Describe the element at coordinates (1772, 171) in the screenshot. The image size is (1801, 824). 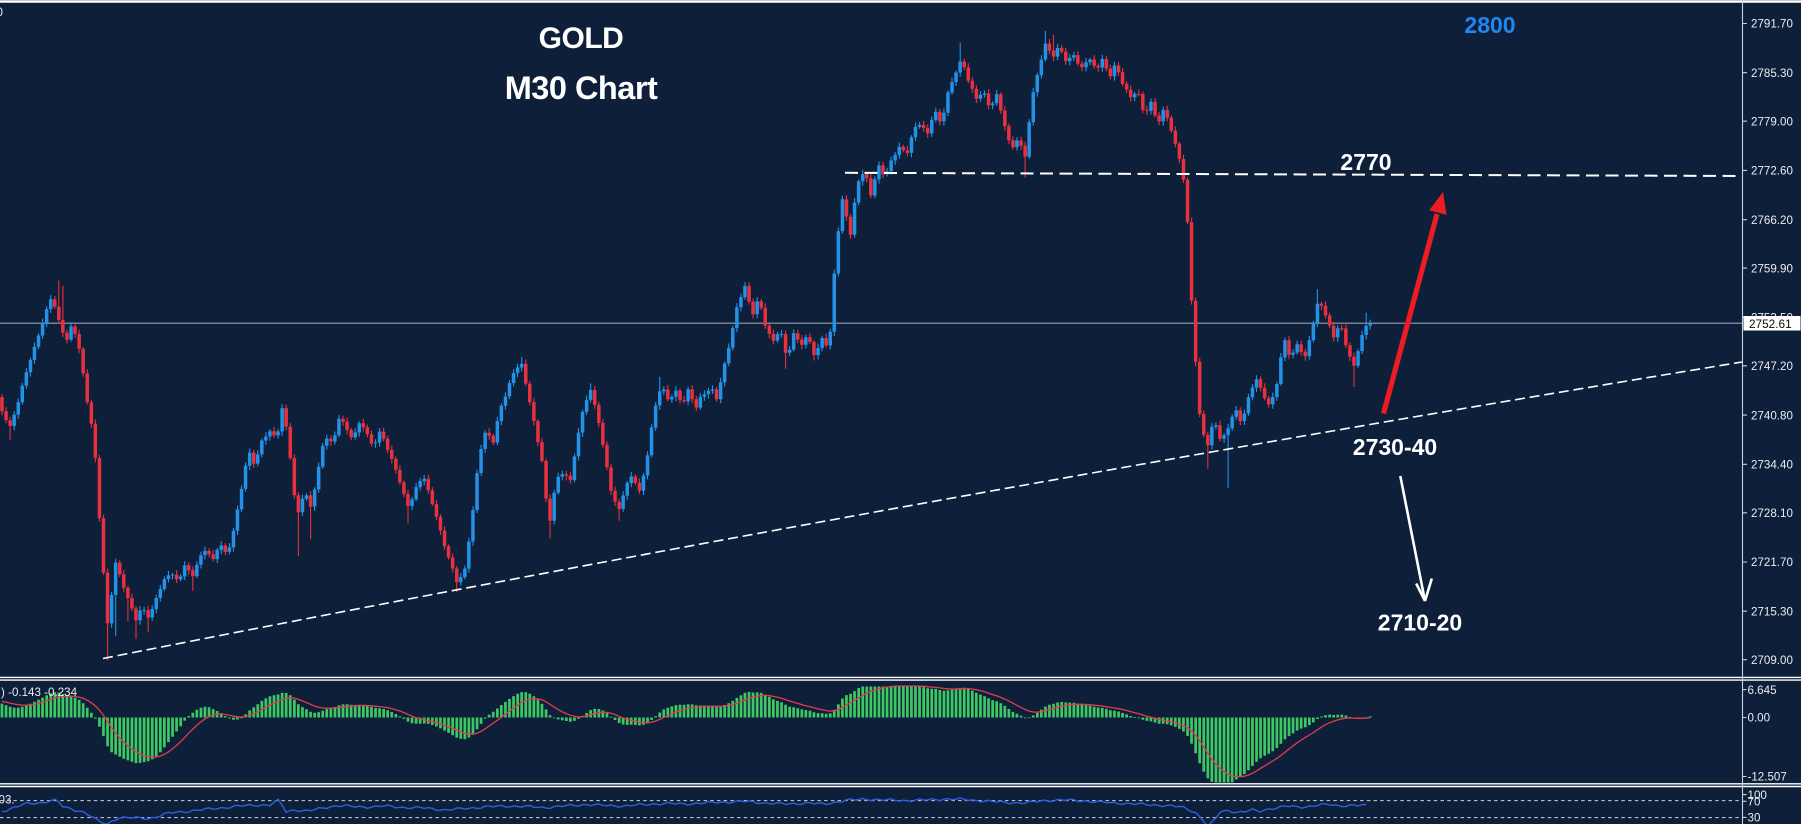
I see `svg-text: 2772.60` at that location.